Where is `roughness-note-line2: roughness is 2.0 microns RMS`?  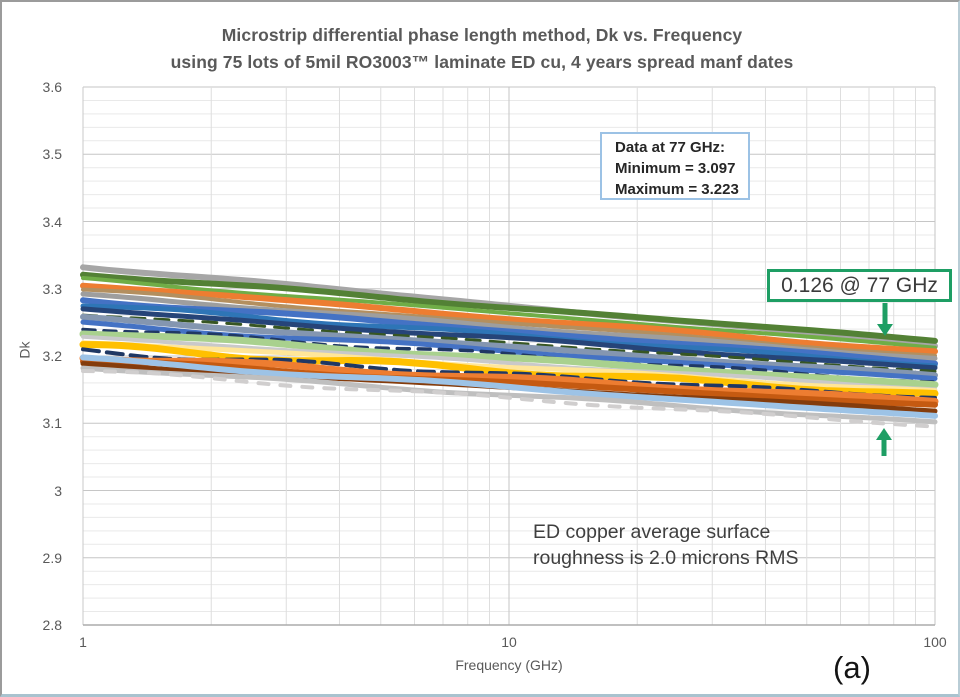
roughness-note-line2: roughness is 2.0 microns RMS is located at coordinates (666, 558).